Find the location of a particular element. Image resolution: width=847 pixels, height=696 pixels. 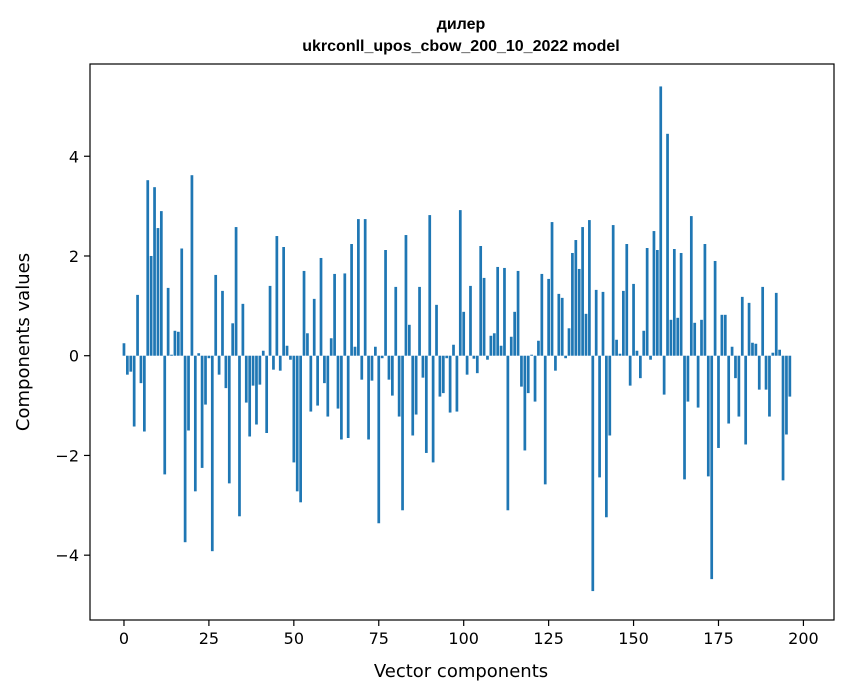

y-axis-ticks: −4 −2 0 2 4 is located at coordinates (72, 356).